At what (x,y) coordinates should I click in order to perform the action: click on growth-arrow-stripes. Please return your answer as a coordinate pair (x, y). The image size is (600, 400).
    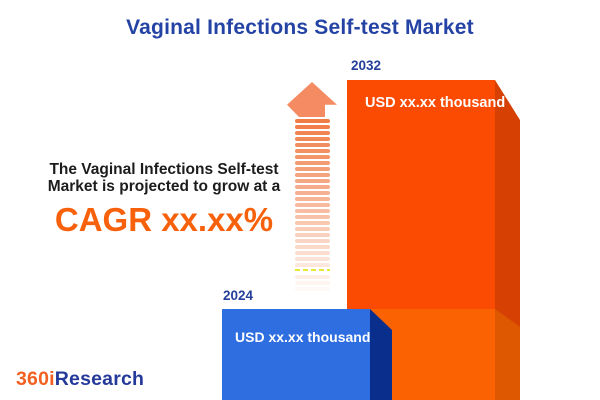
    Looking at the image, I should click on (312, 206).